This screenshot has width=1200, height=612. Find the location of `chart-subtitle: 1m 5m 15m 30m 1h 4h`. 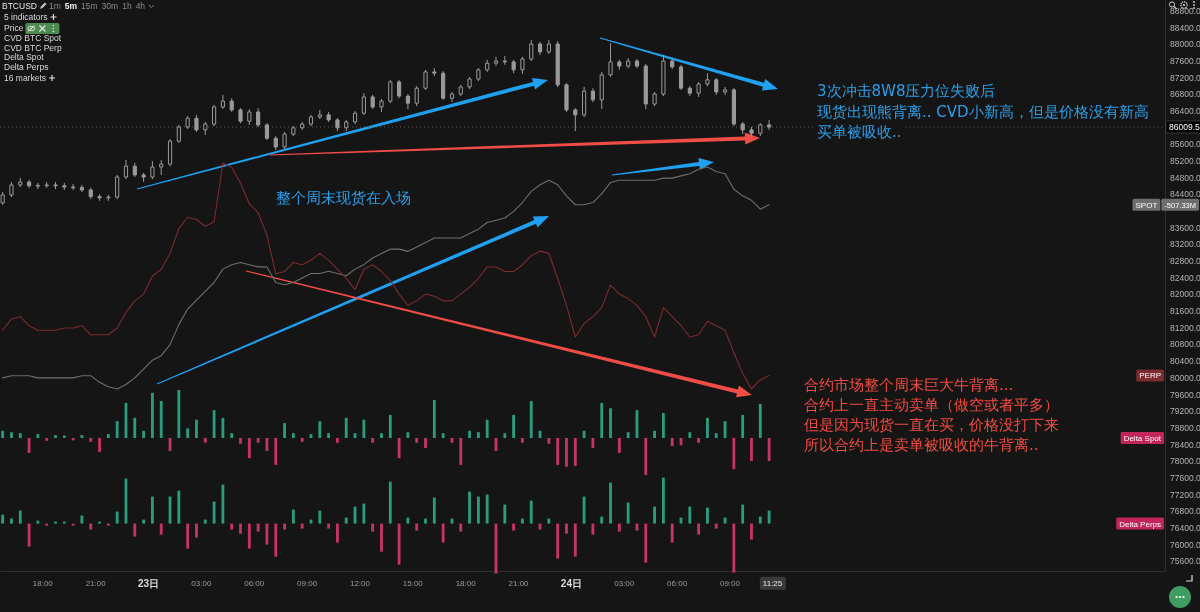

chart-subtitle: 1m 5m 15m 30m 1h 4h is located at coordinates (97, 6).